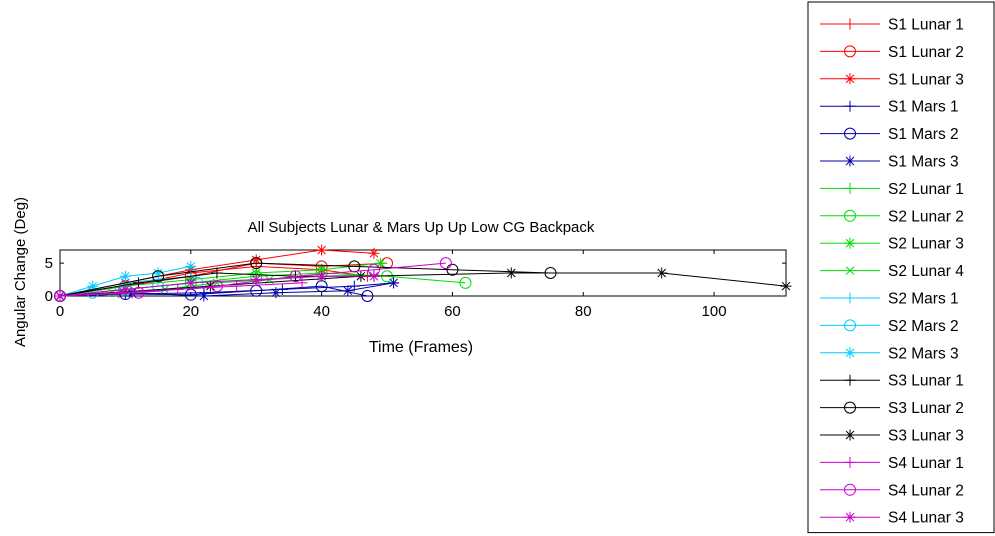  Describe the element at coordinates (321, 311) in the screenshot. I see `x-tick-label: 40` at that location.